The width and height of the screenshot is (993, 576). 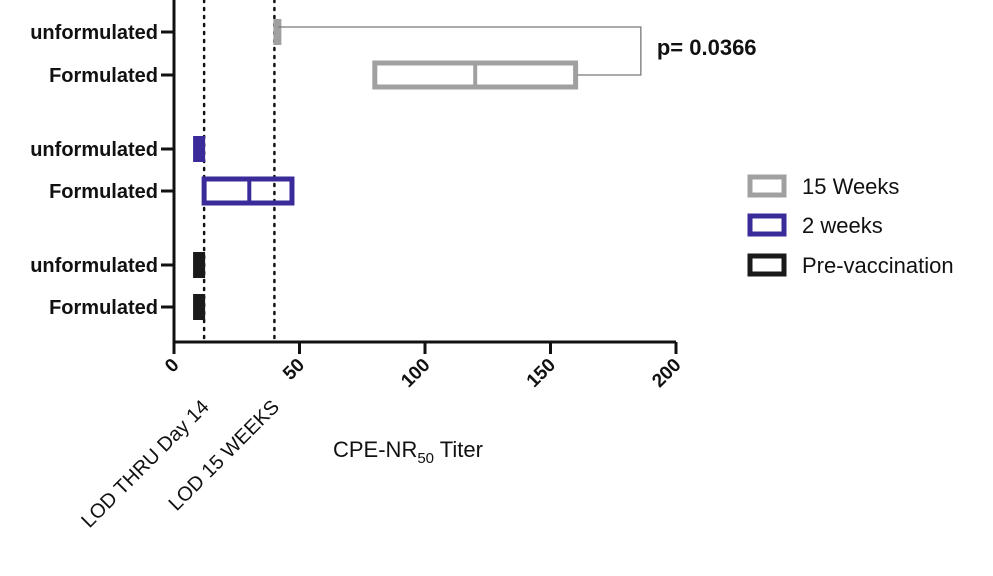 I want to click on x-tick-label: 200, so click(x=666, y=373).